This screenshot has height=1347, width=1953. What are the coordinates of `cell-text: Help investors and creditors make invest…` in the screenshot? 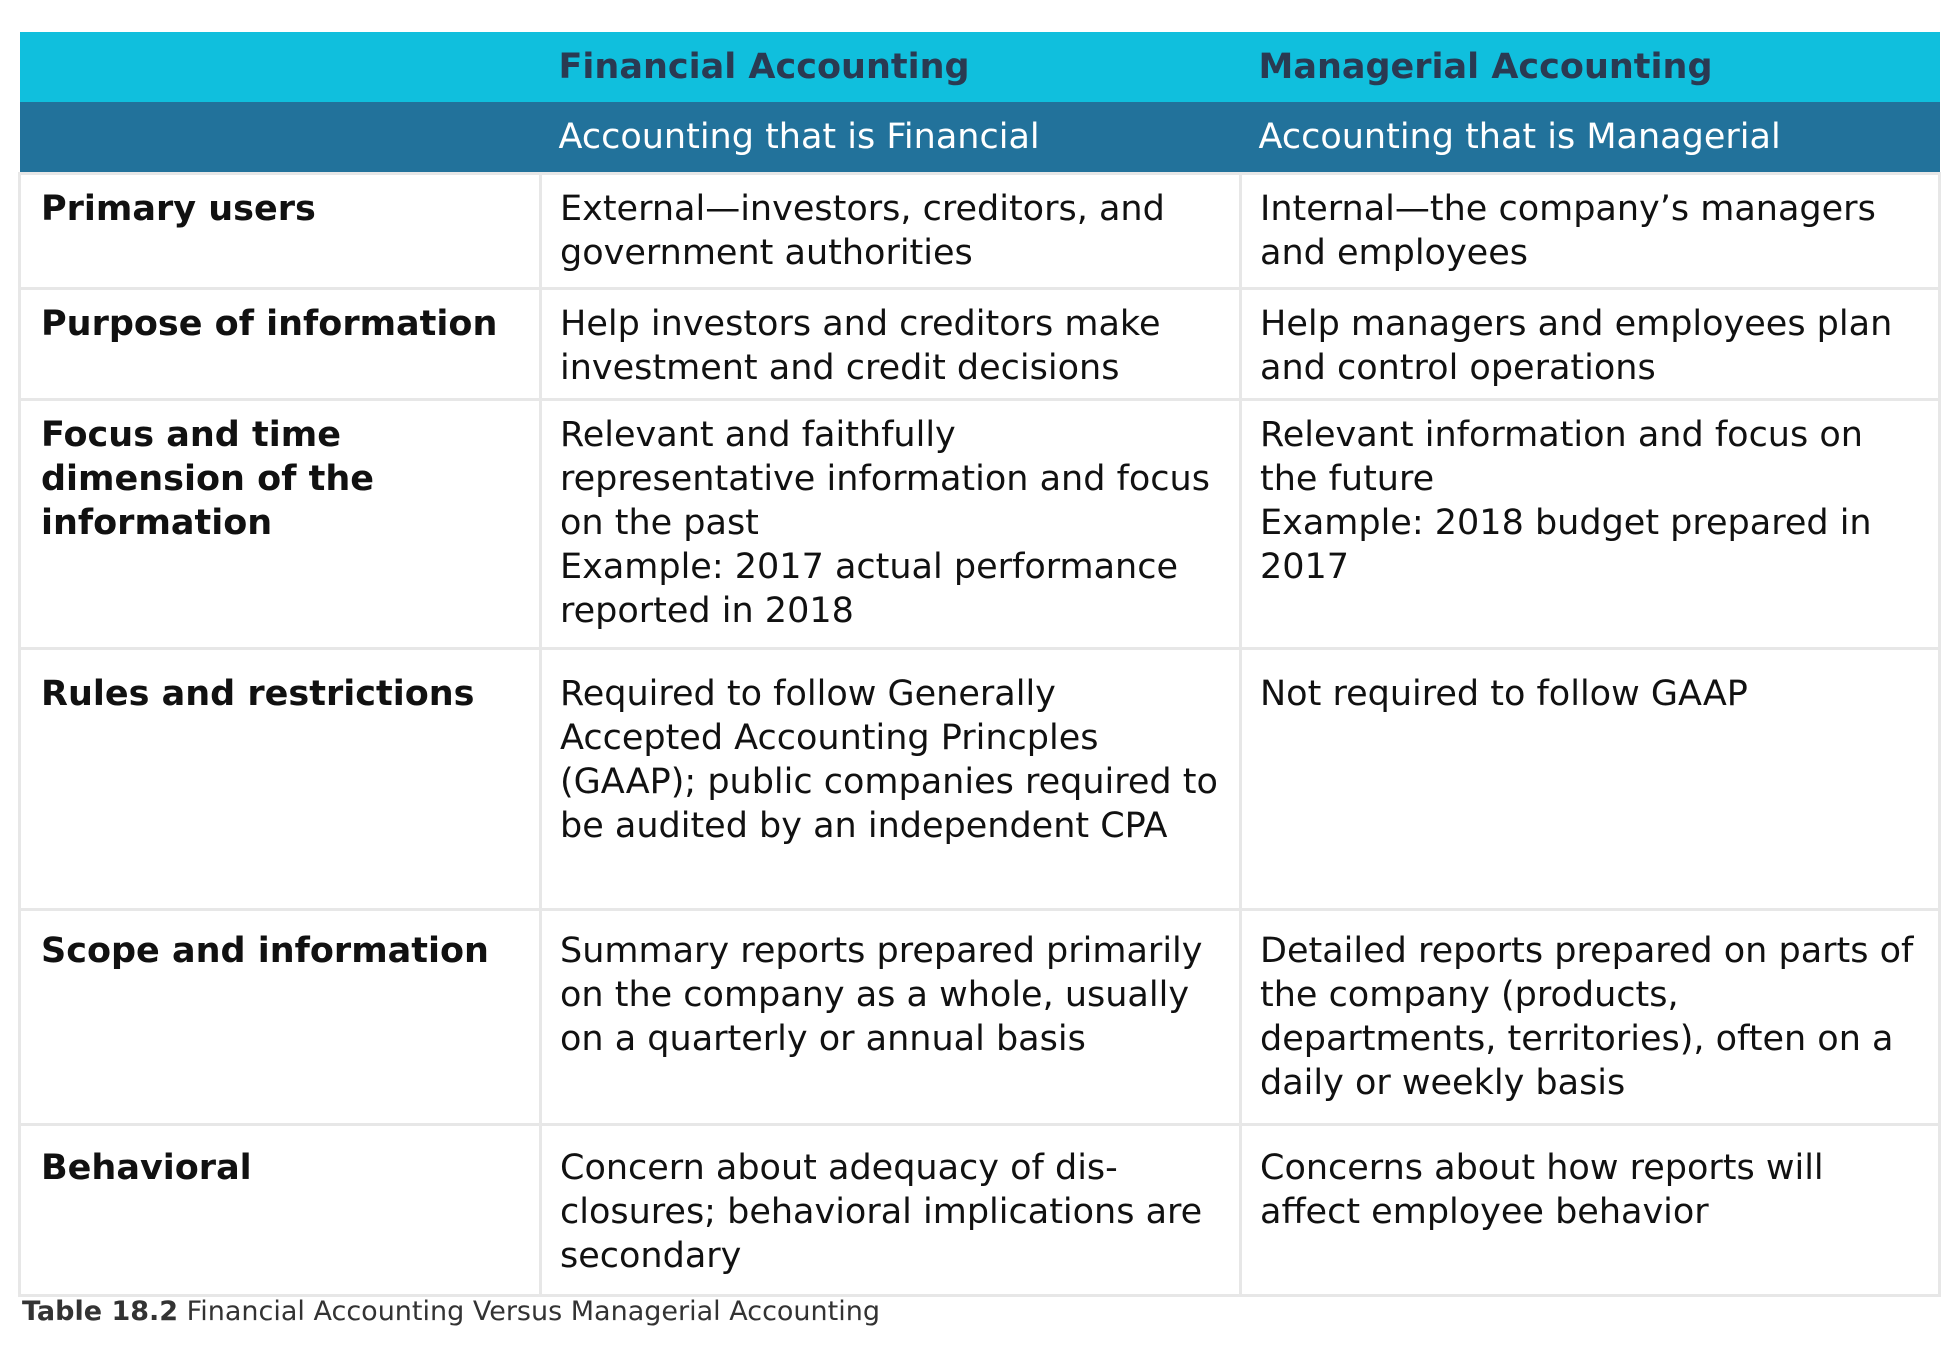 It's located at (860, 346).